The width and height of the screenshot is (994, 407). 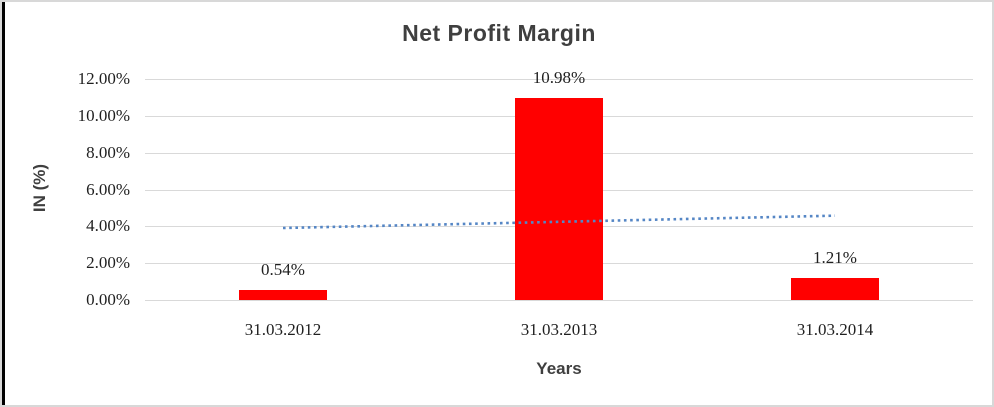 What do you see at coordinates (559, 329) in the screenshot?
I see `x-axis-tick-label: 31.03.2013` at bounding box center [559, 329].